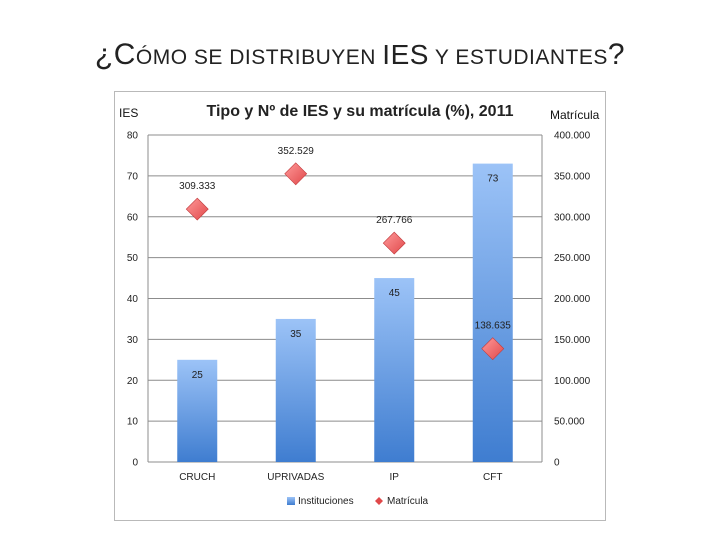 The height and width of the screenshot is (540, 720). Describe the element at coordinates (557, 463) in the screenshot. I see `right-tick-label: 0` at that location.